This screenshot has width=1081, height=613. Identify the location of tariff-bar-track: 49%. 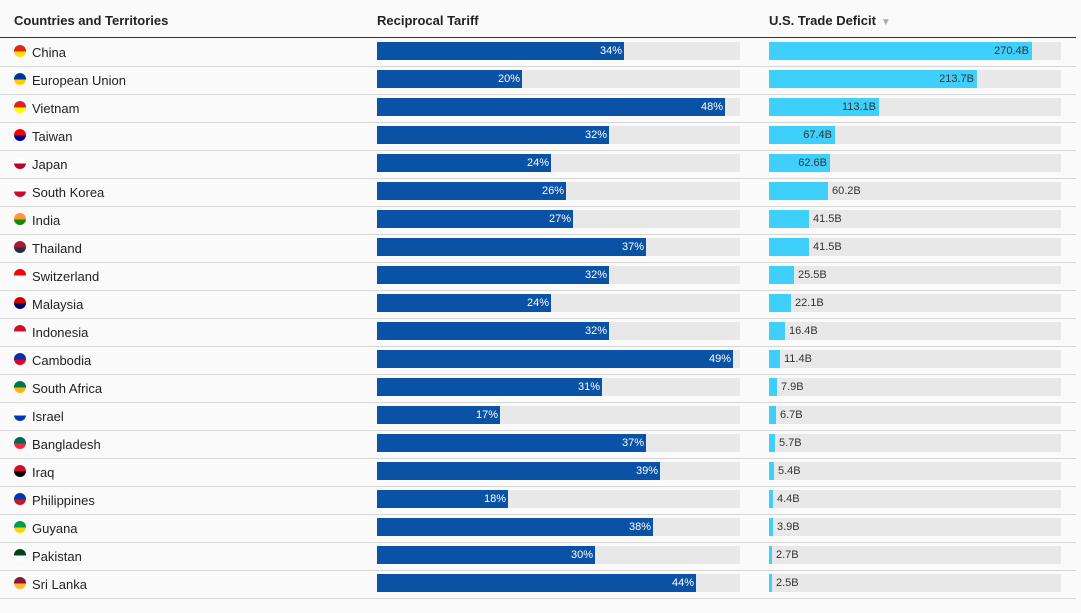
(558, 359).